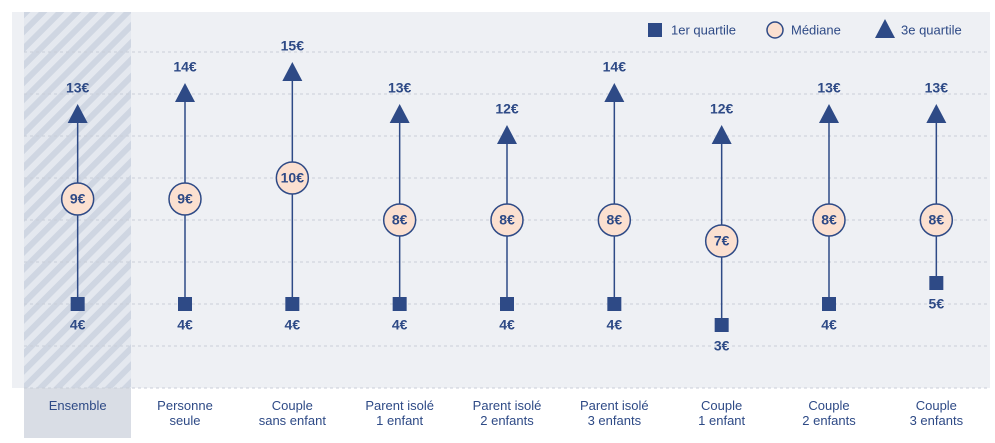  I want to click on value-label: 10€, so click(293, 178).